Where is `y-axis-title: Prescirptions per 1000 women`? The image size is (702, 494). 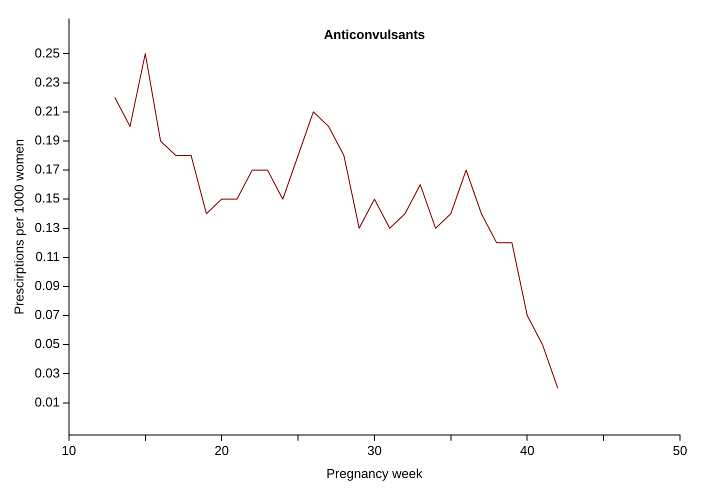
y-axis-title: Prescirptions per 1000 women is located at coordinates (18, 227).